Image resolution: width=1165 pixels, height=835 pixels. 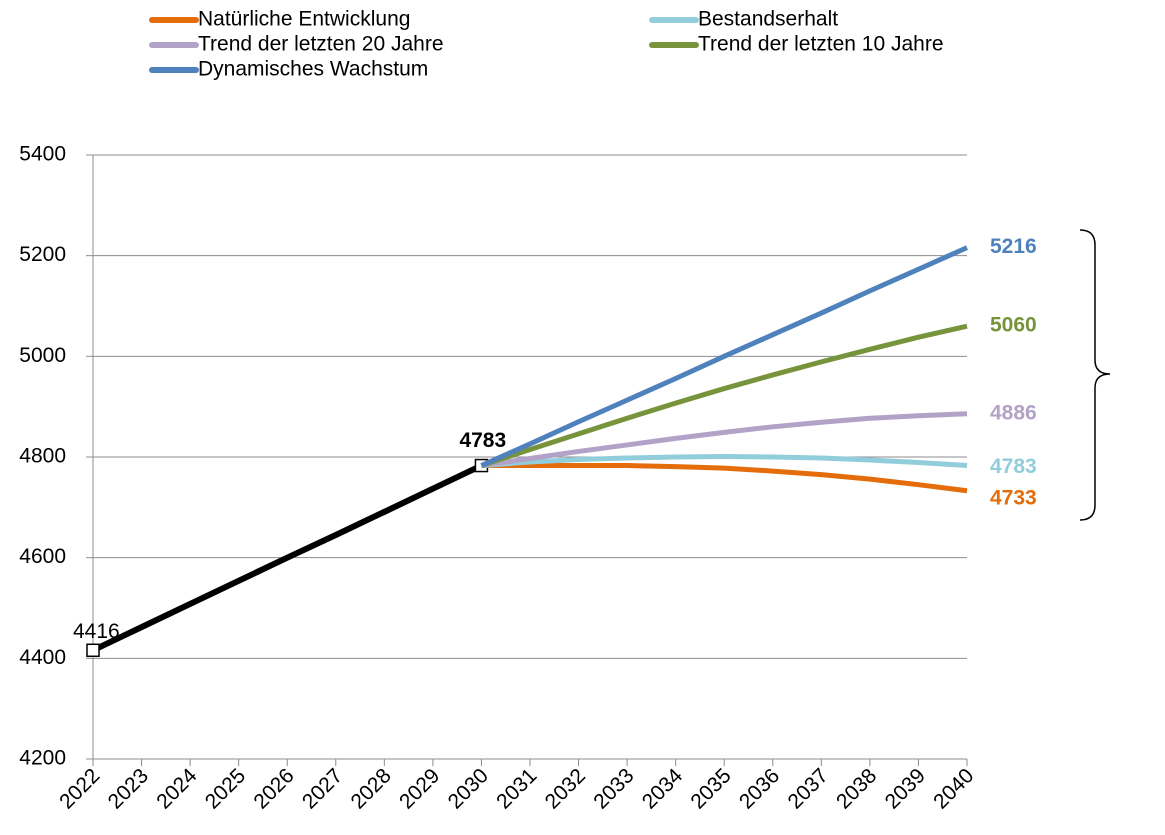 I want to click on x-tick-label: 2035, so click(x=710, y=788).